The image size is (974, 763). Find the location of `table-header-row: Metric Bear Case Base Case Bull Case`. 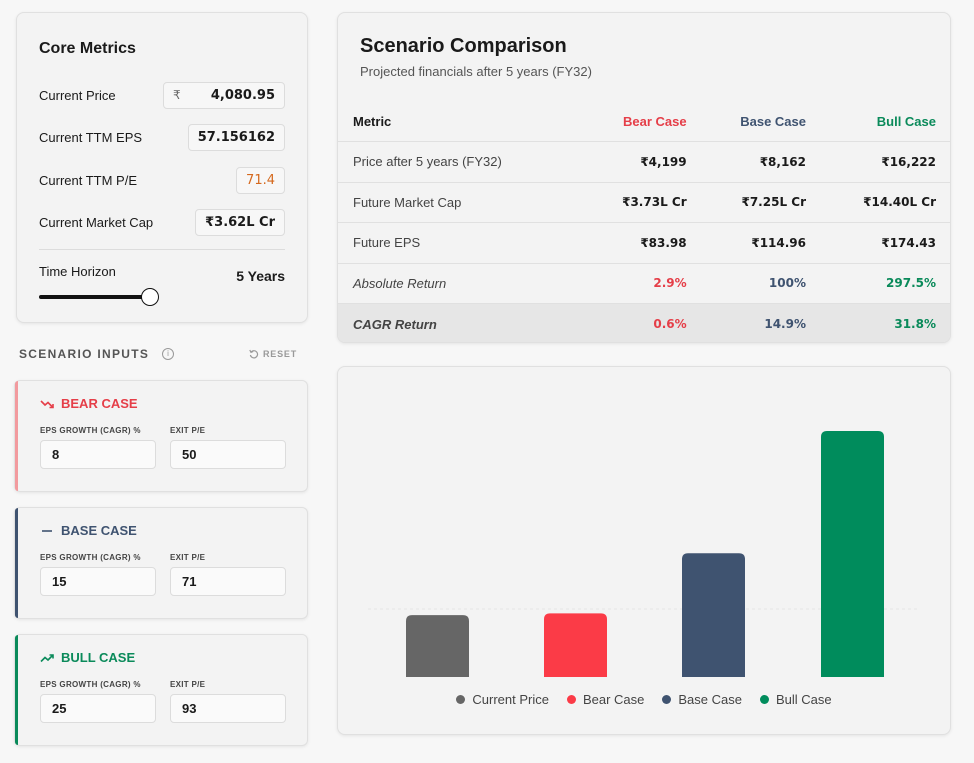

table-header-row: Metric Bear Case Base Case Bull Case is located at coordinates (644, 121).